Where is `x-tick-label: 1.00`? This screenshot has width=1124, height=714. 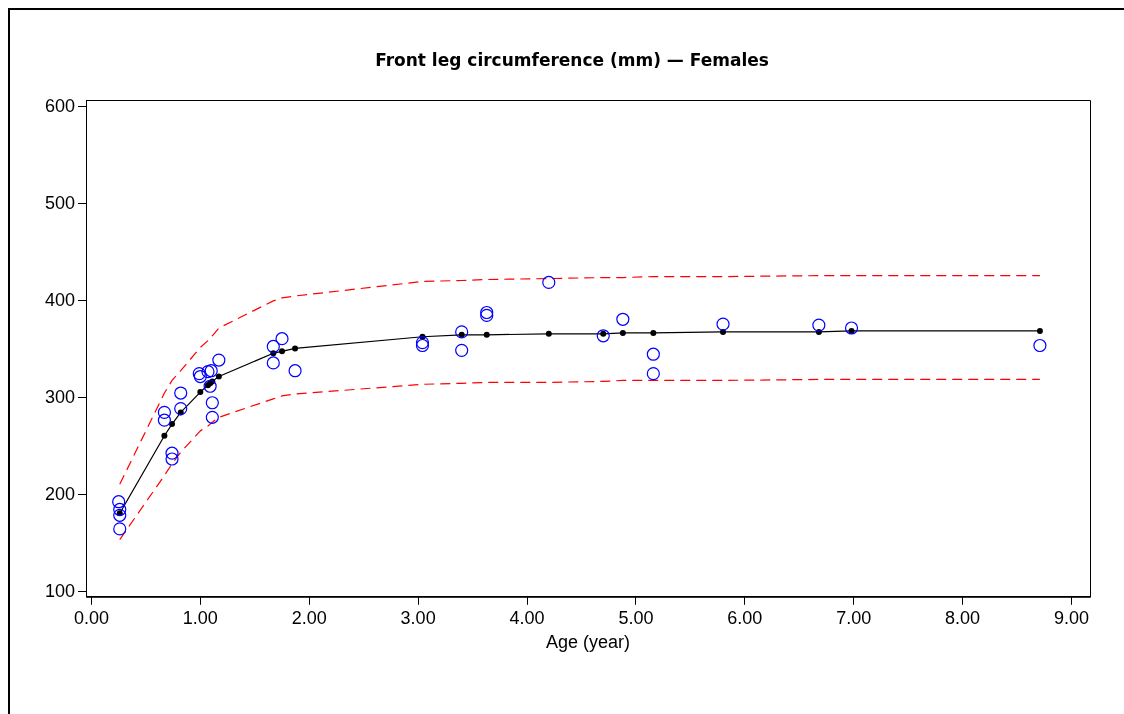
x-tick-label: 1.00 is located at coordinates (200, 617).